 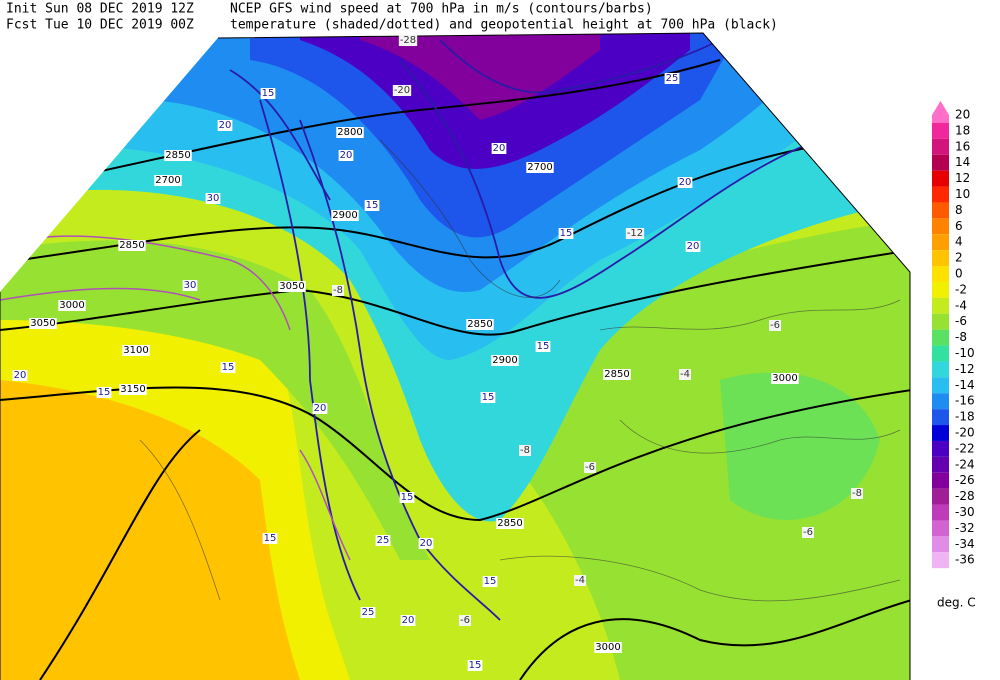 I want to click on colorbar-label: -32, so click(x=965, y=528).